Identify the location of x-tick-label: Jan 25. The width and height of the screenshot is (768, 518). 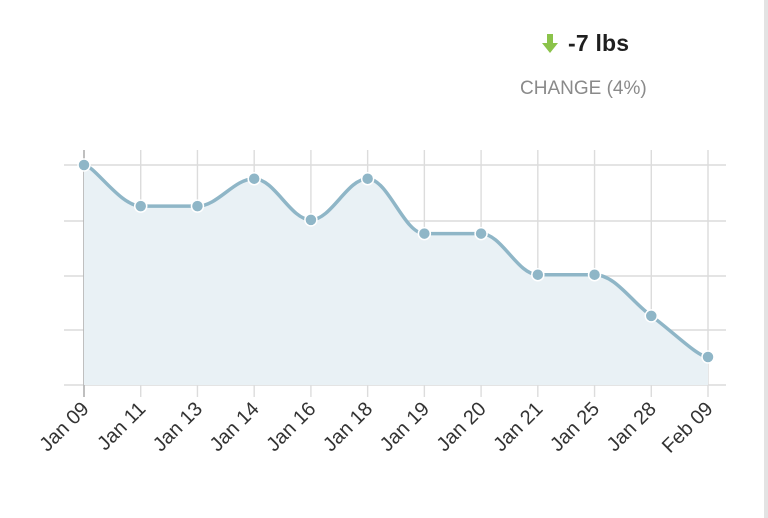
(575, 427).